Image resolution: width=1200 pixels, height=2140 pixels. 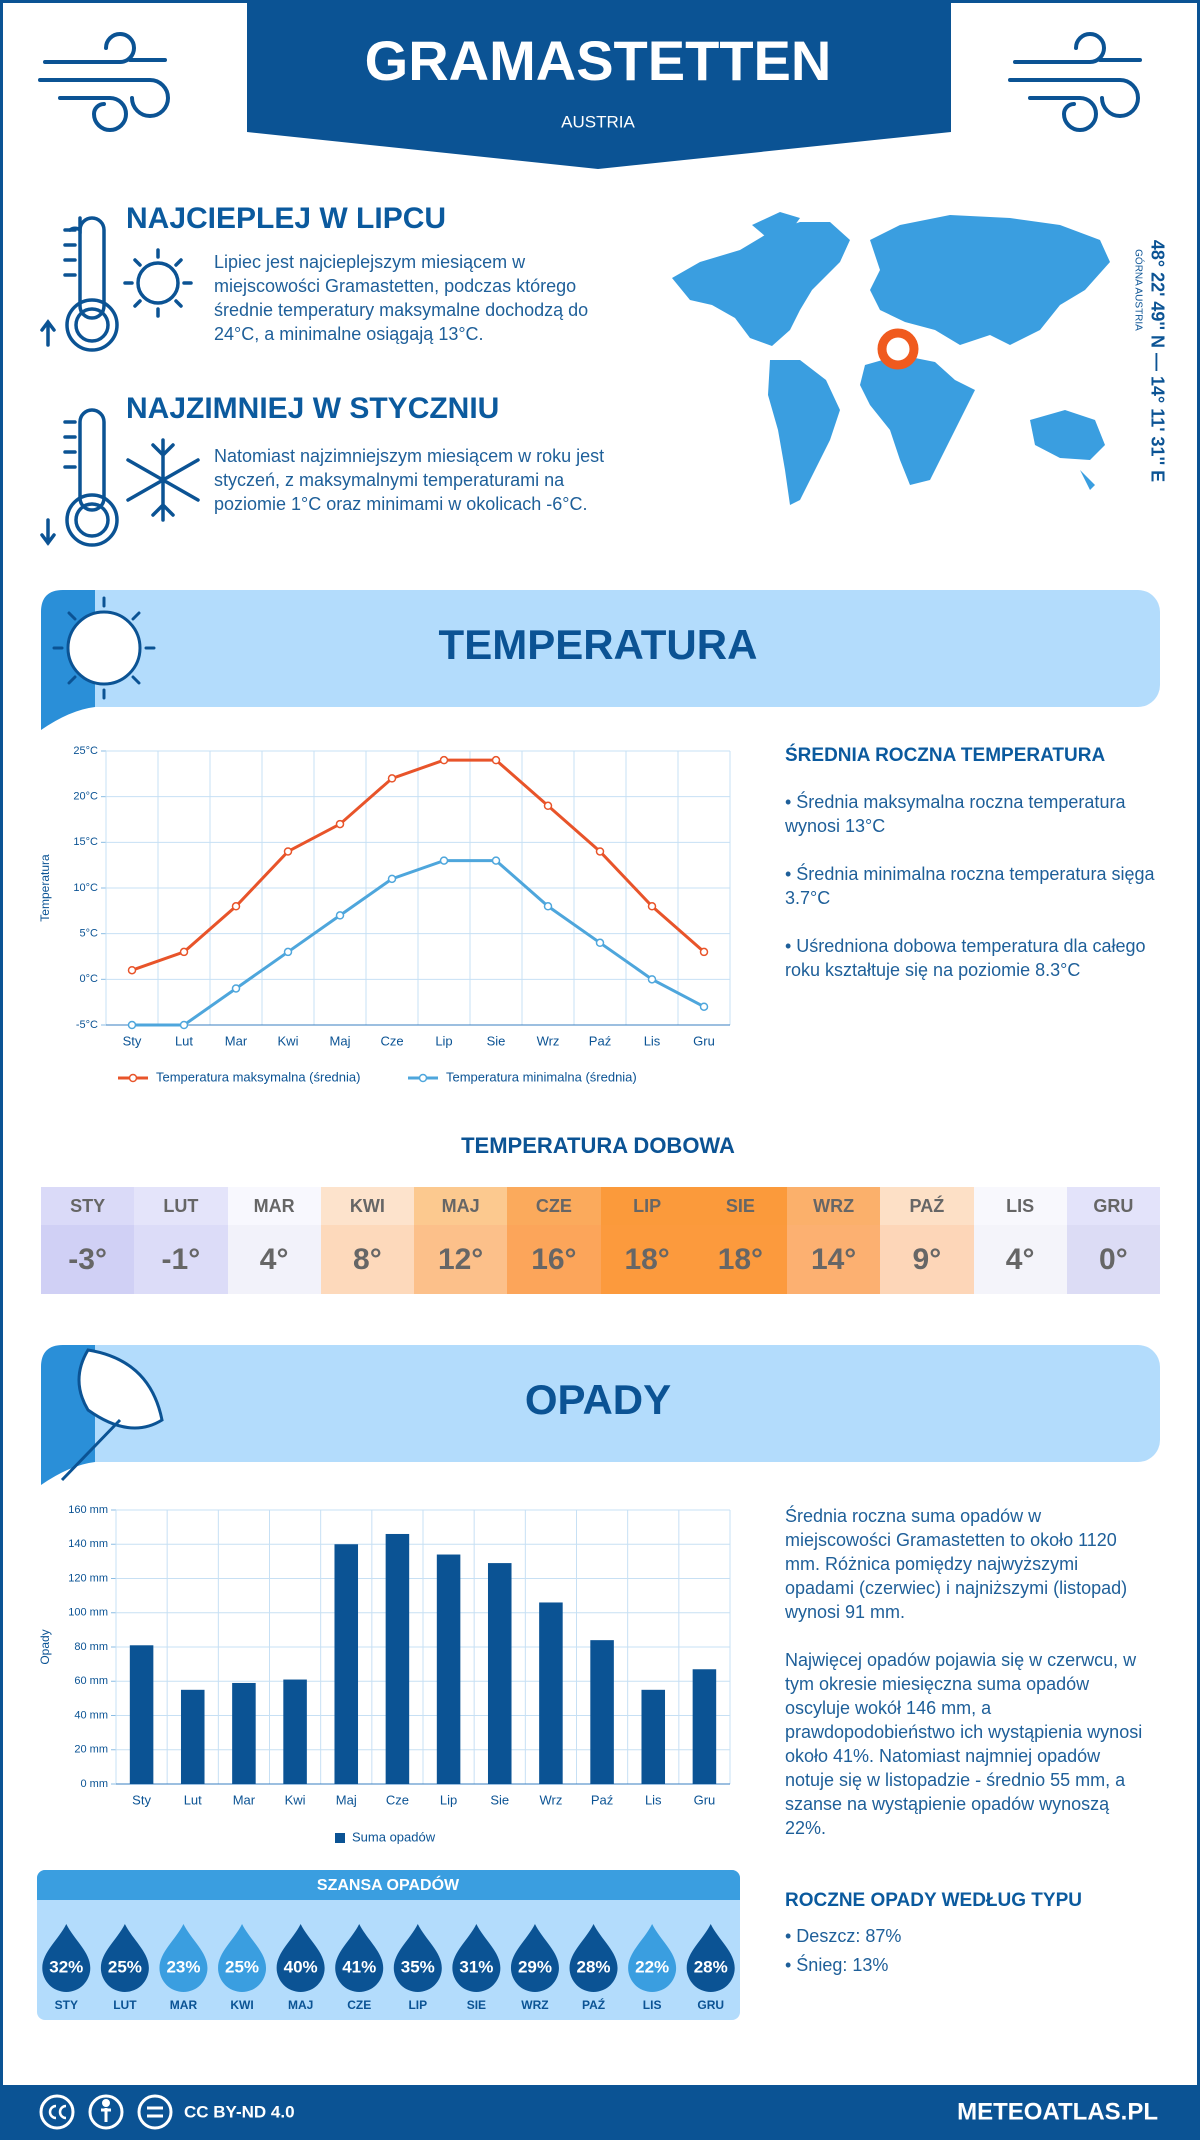 What do you see at coordinates (239, 2111) in the screenshot?
I see `license: CC BY-ND 4.0` at bounding box center [239, 2111].